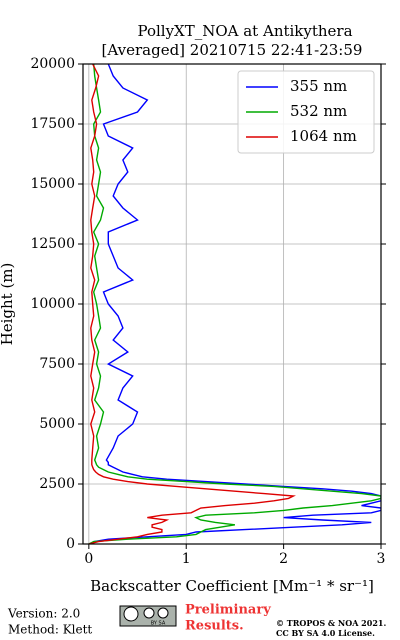 The width and height of the screenshot is (400, 640). I want to click on y-tick-label: 7500, so click(57, 364).